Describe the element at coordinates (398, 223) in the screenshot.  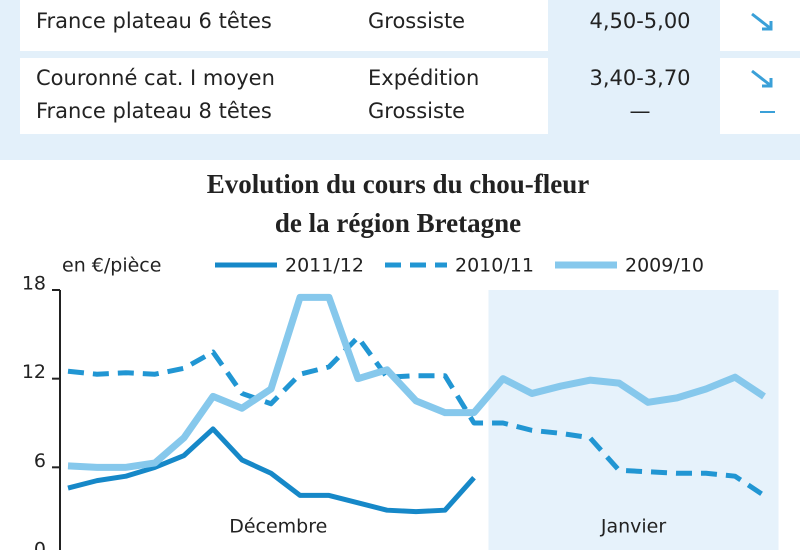
I see `chart-title: de la région Bretagne` at that location.